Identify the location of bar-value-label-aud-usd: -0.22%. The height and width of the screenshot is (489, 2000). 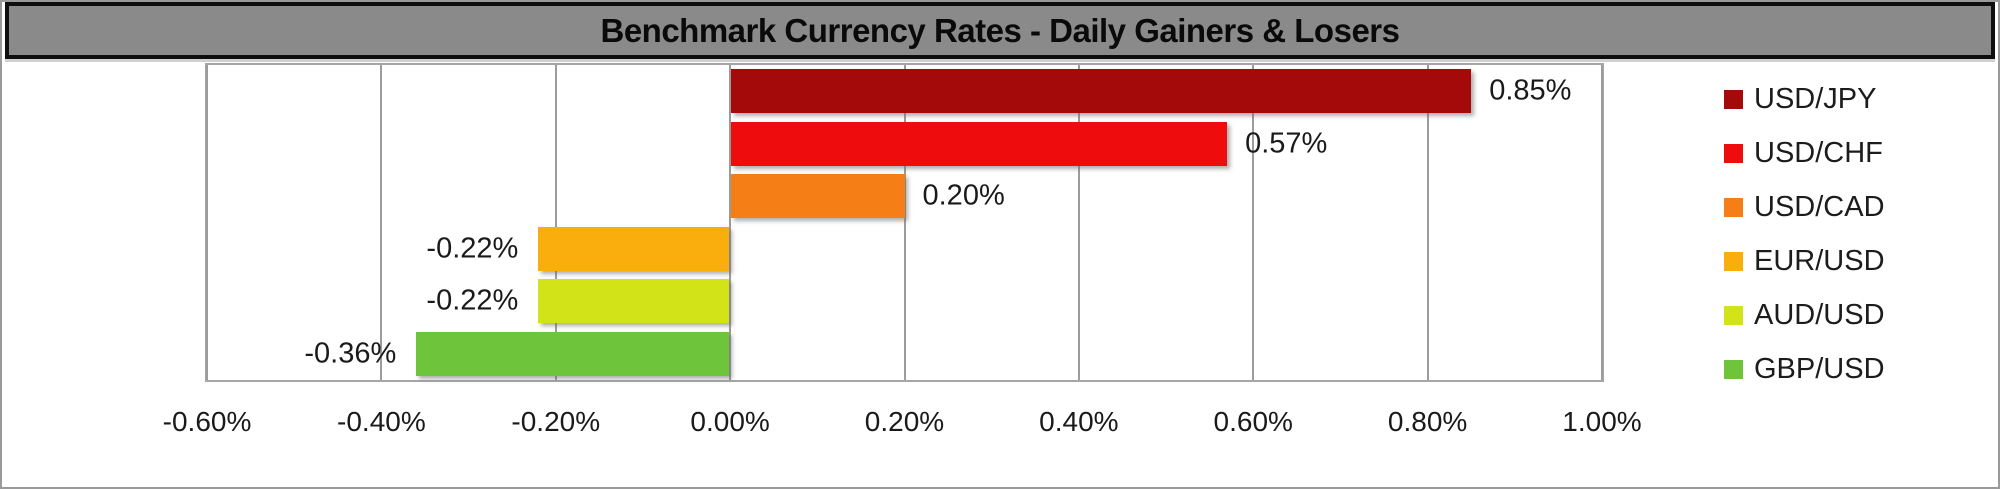
(472, 300).